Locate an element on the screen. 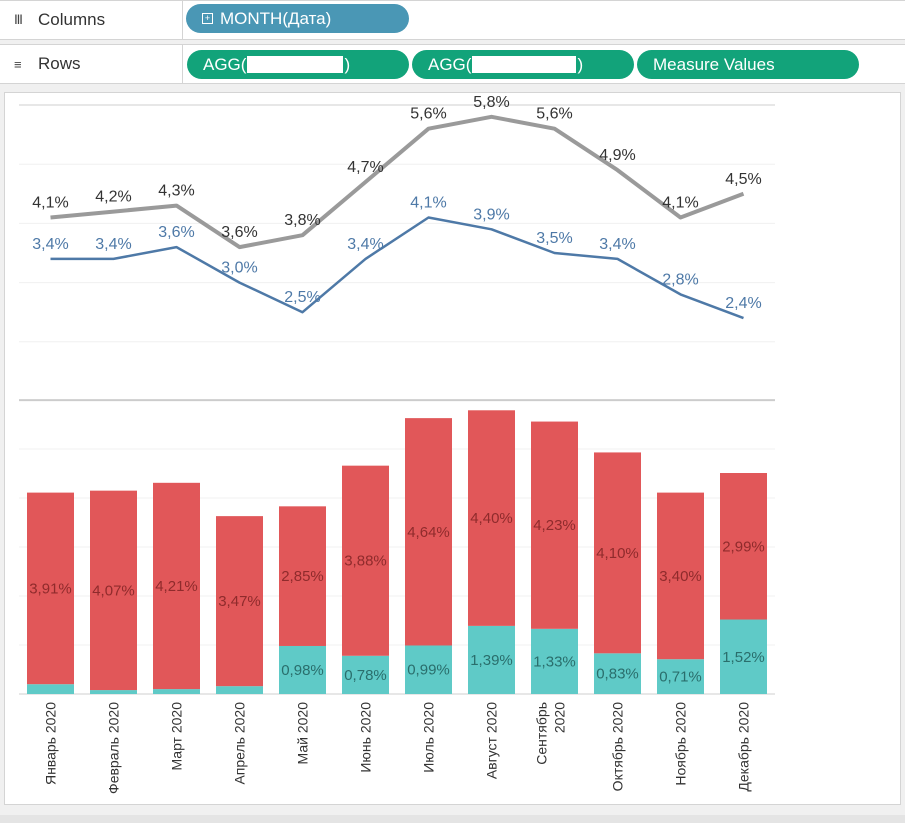 The image size is (905, 823). expand-plus-icon: + is located at coordinates (207, 18).